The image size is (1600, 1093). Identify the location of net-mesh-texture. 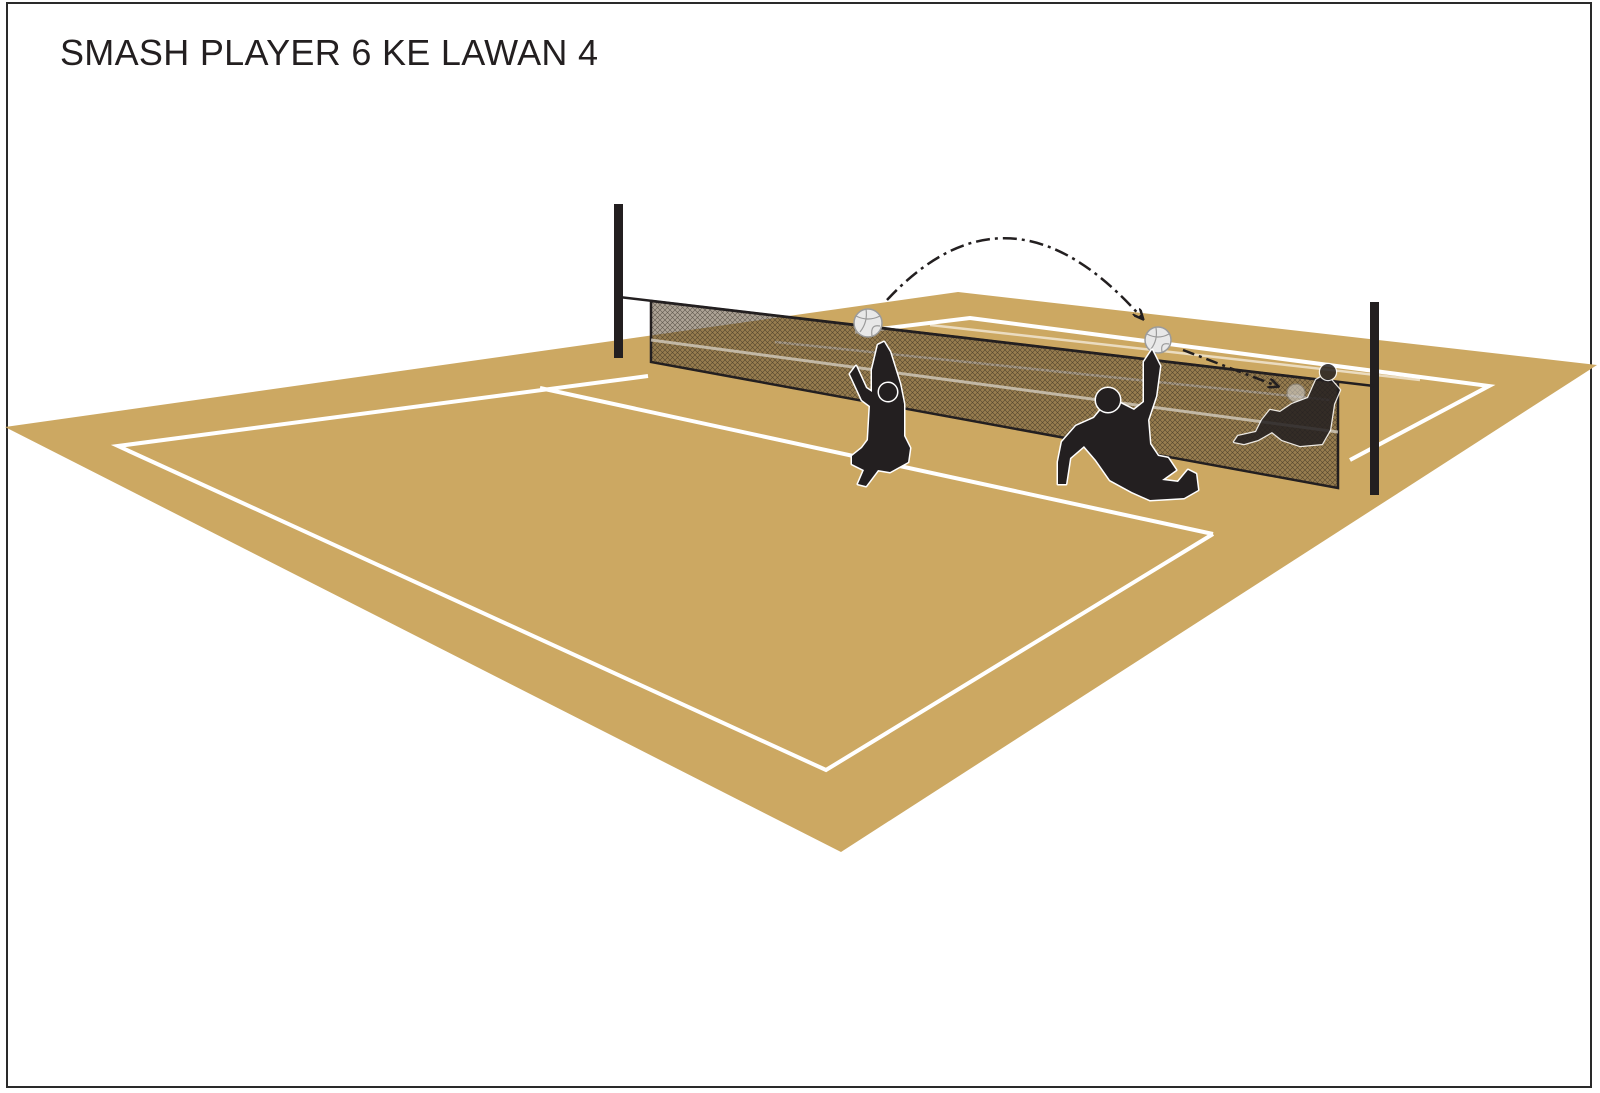
(994, 394).